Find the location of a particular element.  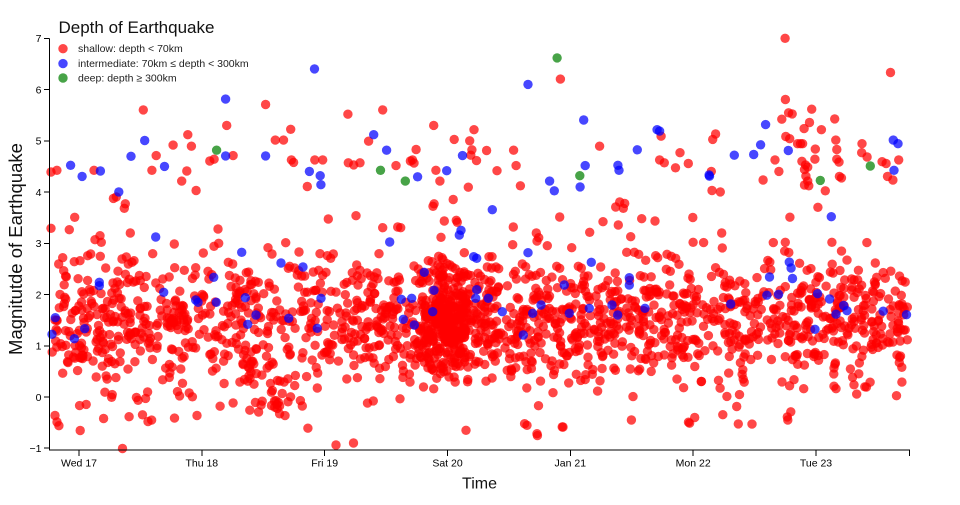

svg-text: Fri 19 is located at coordinates (324, 464).